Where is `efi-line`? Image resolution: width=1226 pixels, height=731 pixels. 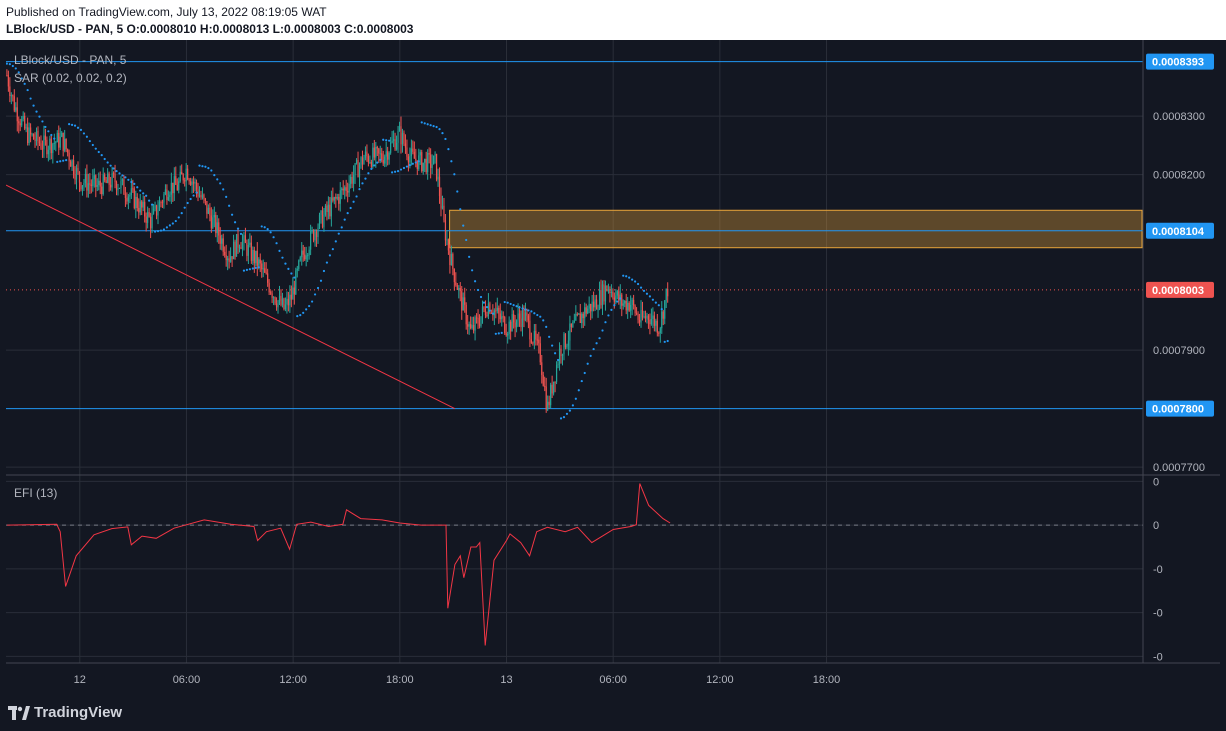
efi-line is located at coordinates (338, 564).